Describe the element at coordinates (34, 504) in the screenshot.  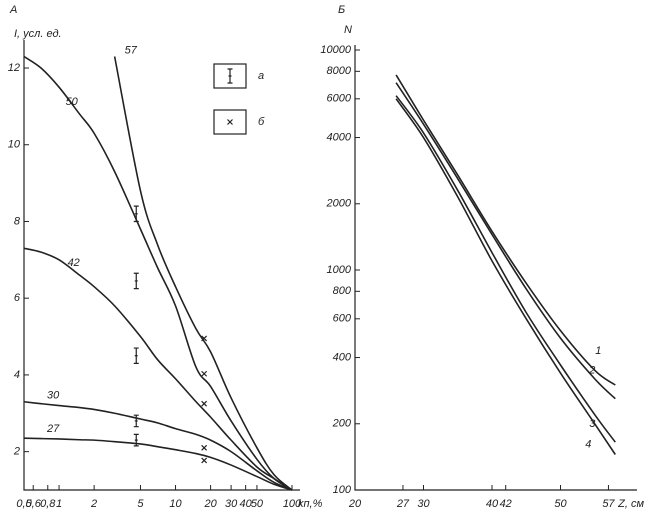
I see `x-tick-label: 0,6` at that location.